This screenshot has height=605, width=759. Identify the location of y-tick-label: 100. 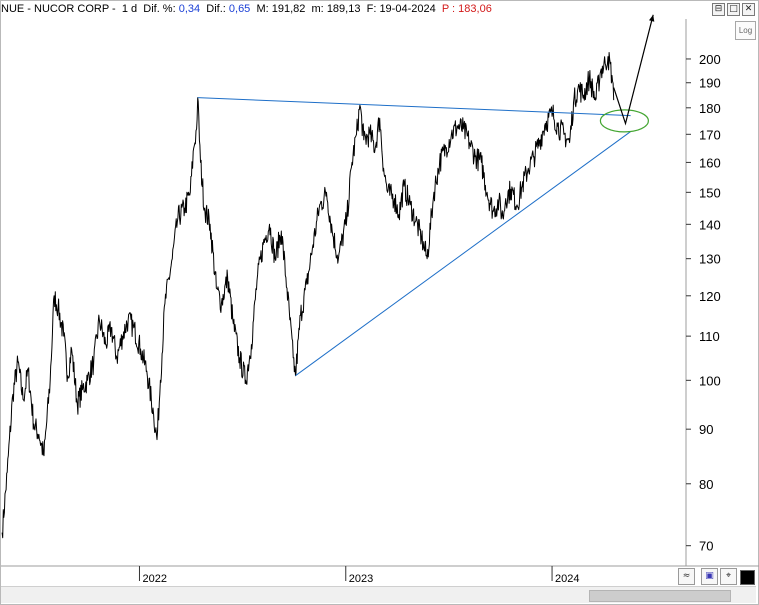
(710, 380).